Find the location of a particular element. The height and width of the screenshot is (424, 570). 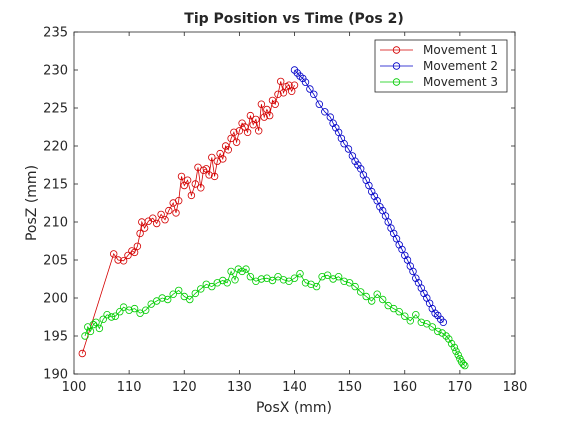

x-tick-label: 110 is located at coordinates (129, 387).